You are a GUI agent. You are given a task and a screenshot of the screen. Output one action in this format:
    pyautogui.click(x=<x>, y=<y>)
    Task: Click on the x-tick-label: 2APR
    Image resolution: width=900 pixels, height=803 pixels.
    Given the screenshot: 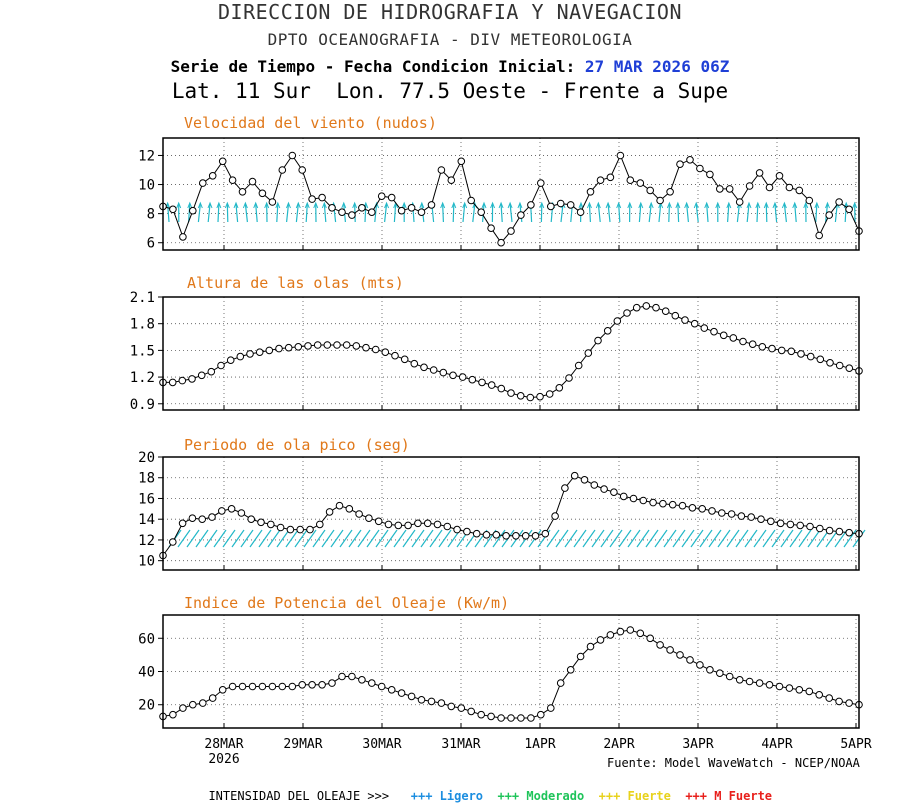 What is the action you would take?
    pyautogui.click(x=618, y=744)
    